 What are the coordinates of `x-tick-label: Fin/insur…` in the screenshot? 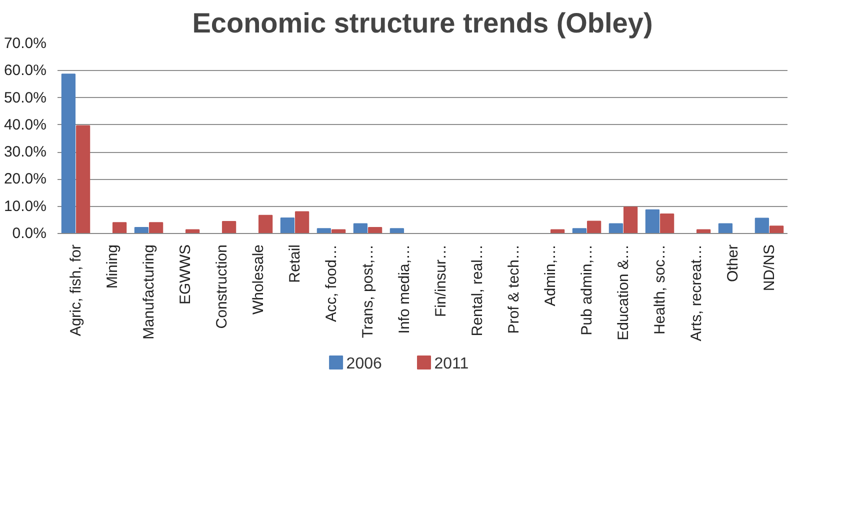 It's located at (441, 281).